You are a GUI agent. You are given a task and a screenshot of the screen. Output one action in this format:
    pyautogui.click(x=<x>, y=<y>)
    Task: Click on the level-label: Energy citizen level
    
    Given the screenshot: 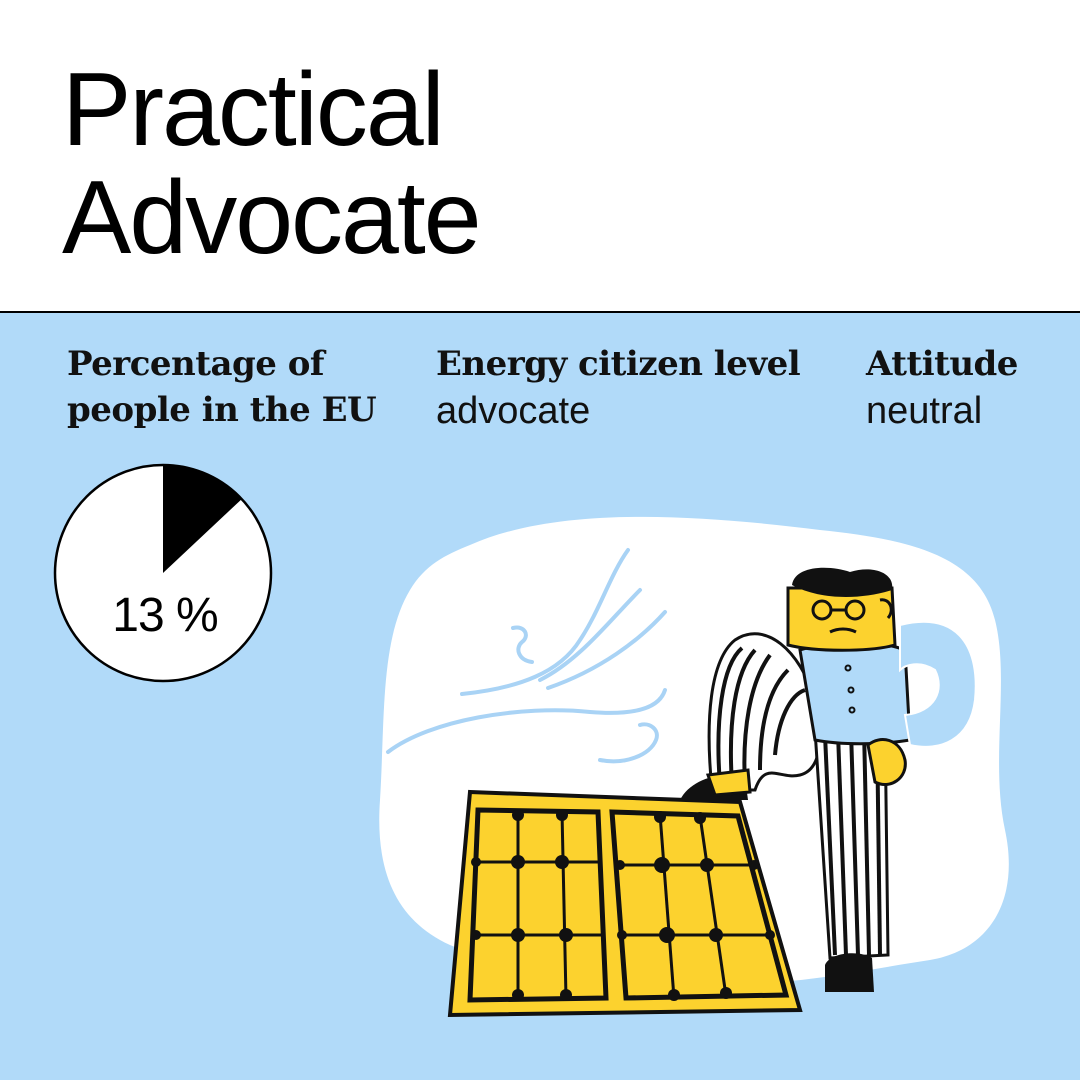 What is the action you would take?
    pyautogui.click(x=618, y=364)
    